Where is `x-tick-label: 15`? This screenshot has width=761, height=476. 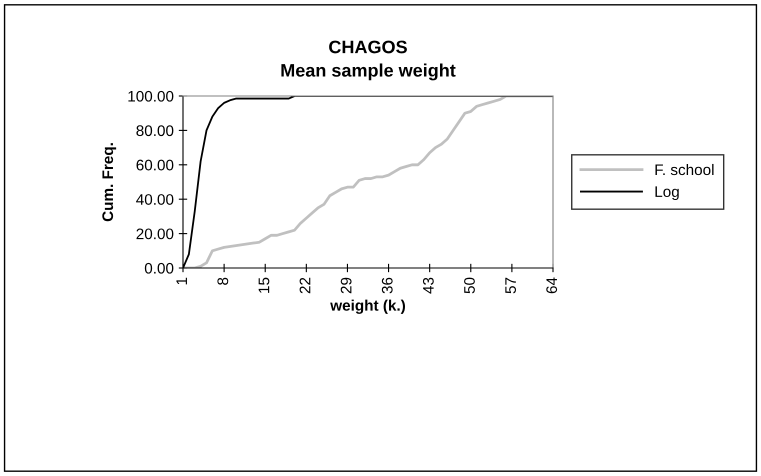 x-tick-label: 15 is located at coordinates (264, 285).